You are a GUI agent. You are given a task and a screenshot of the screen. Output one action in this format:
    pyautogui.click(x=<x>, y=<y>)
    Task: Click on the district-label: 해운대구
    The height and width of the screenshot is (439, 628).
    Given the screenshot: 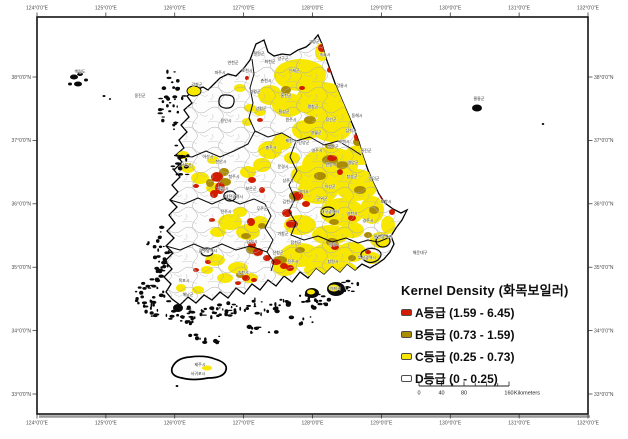 What is the action you would take?
    pyautogui.click(x=420, y=252)
    